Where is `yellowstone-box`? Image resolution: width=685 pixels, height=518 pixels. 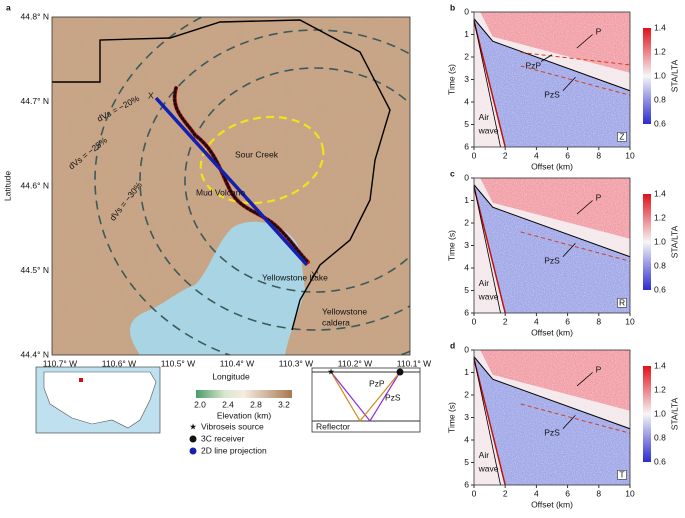 yellowstone-box is located at coordinates (81, 380).